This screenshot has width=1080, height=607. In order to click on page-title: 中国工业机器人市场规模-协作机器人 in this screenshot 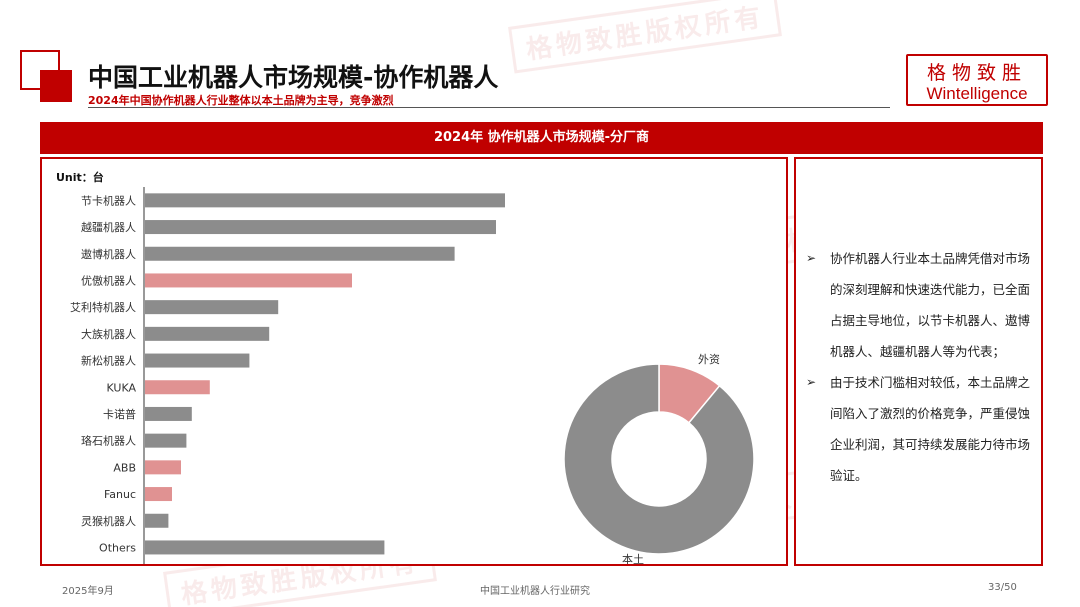, I will do `click(293, 77)`.